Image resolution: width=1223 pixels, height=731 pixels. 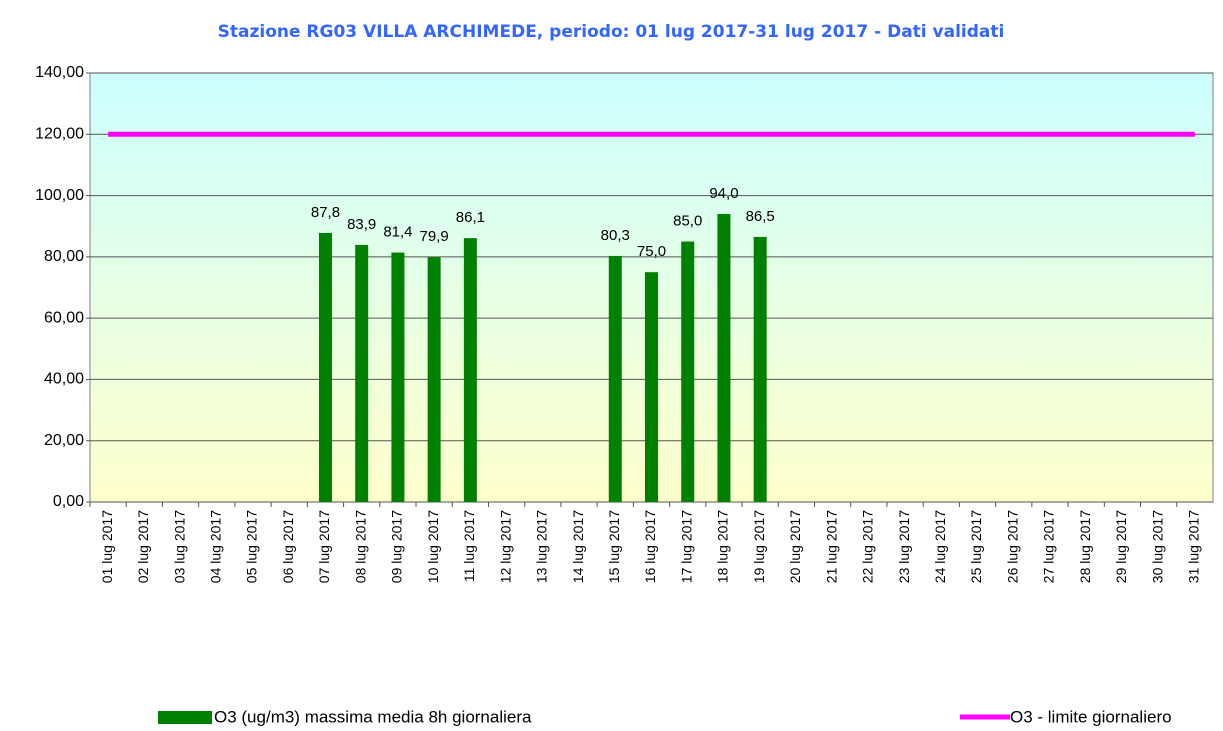 What do you see at coordinates (107, 546) in the screenshot?
I see `x-tick-label: 01 lug 2017` at bounding box center [107, 546].